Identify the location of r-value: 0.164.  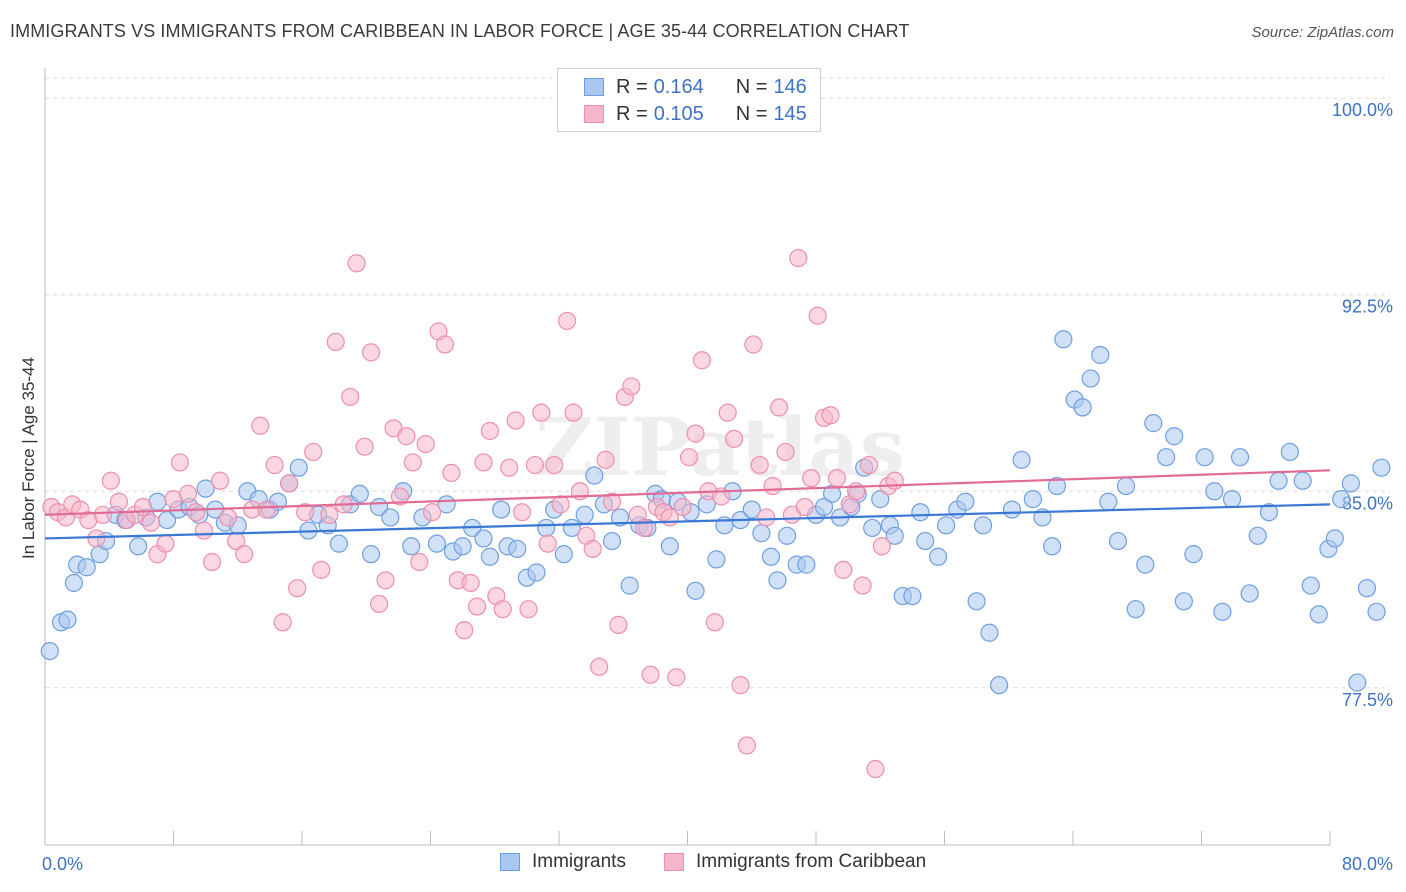
(678, 86).